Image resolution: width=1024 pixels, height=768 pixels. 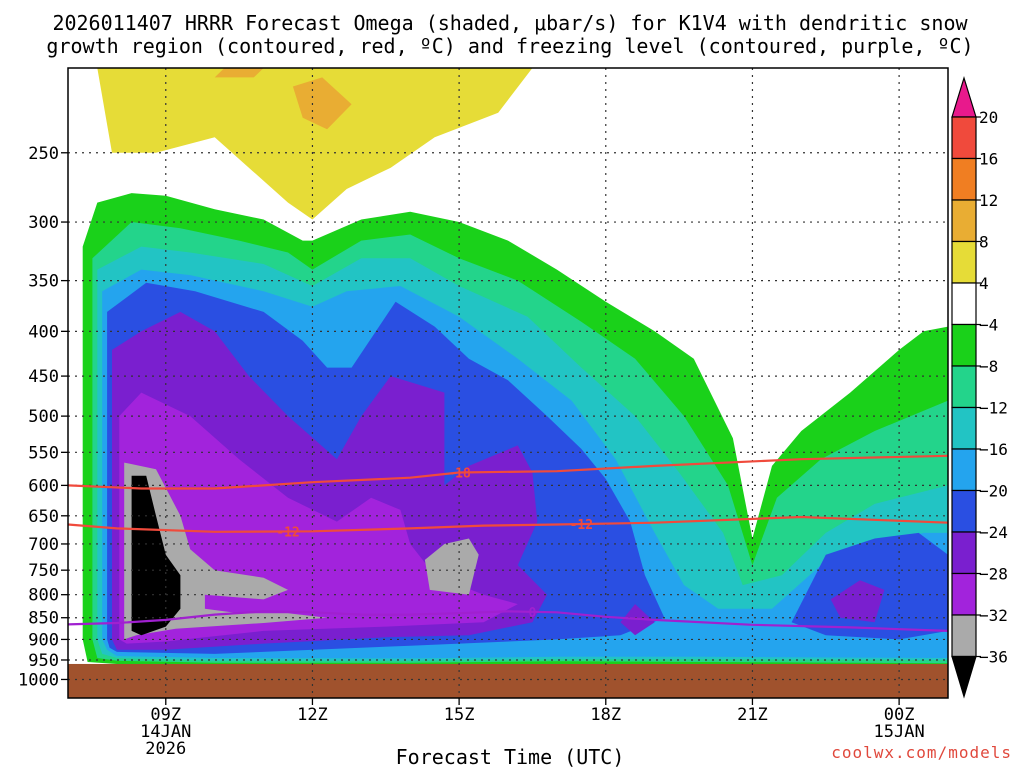 I want to click on y-tick-label-300: 300, so click(x=43, y=223).